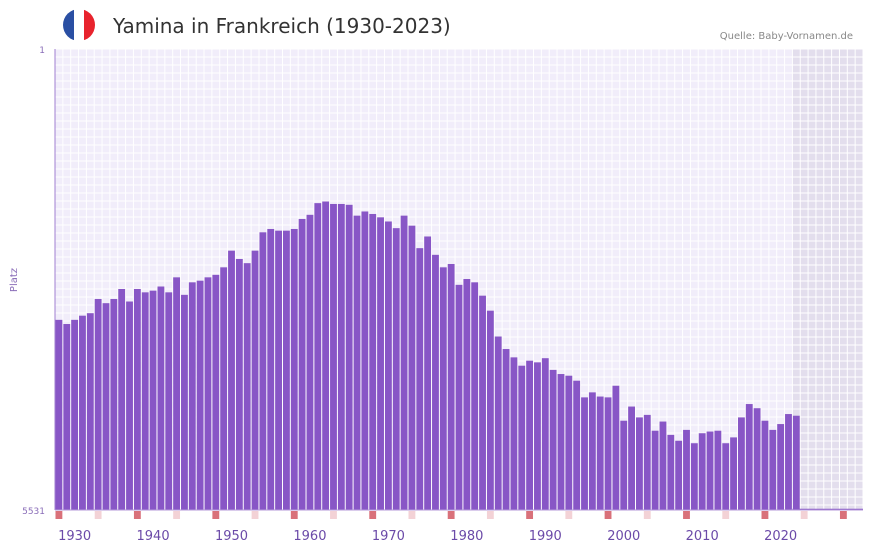  What do you see at coordinates (600, 453) in the screenshot?
I see `bar-1997` at bounding box center [600, 453].